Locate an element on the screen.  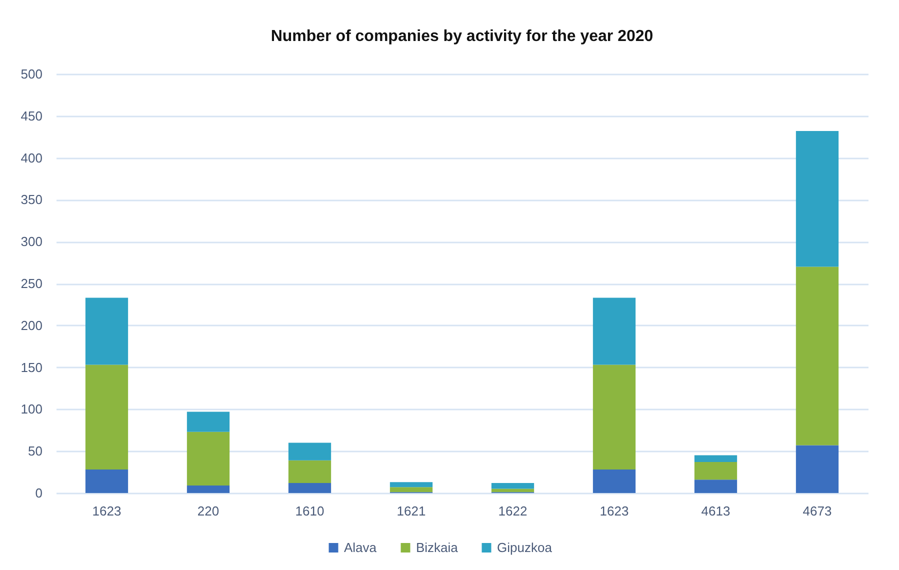
y-tick-label: 450 is located at coordinates (31, 116).